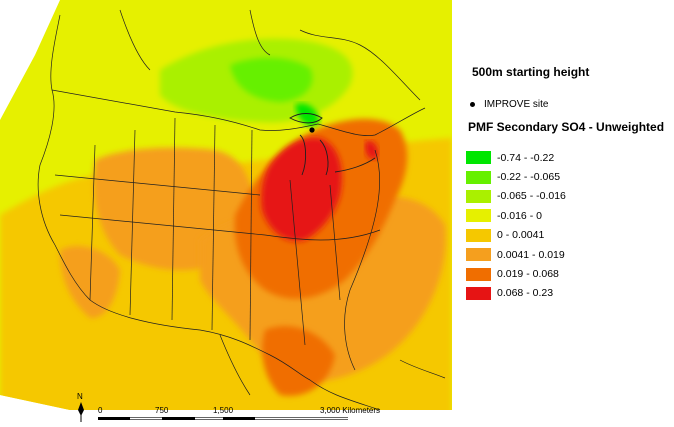  I want to click on legend-item: -0.74 - -0.22, so click(516, 157).